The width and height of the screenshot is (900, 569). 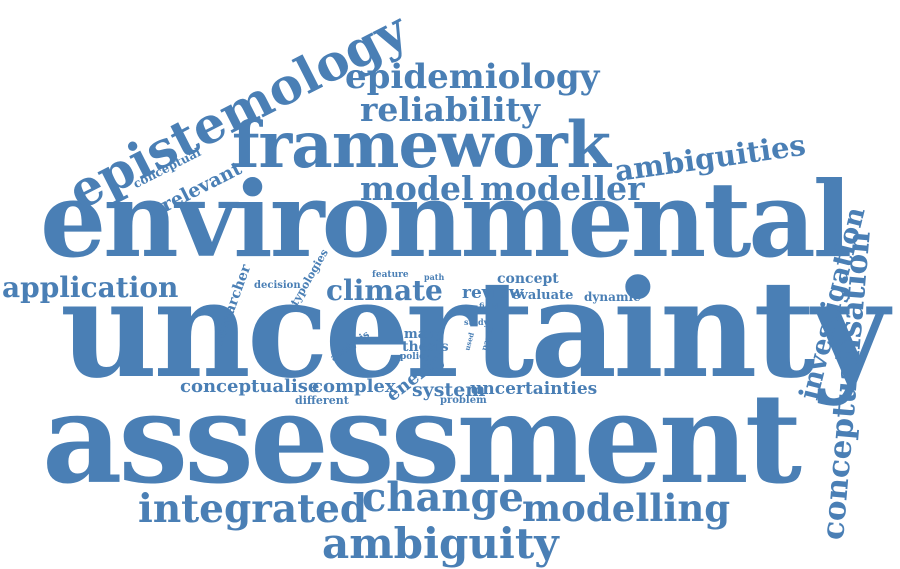 I want to click on word-modeller: modeller, so click(x=562, y=188).